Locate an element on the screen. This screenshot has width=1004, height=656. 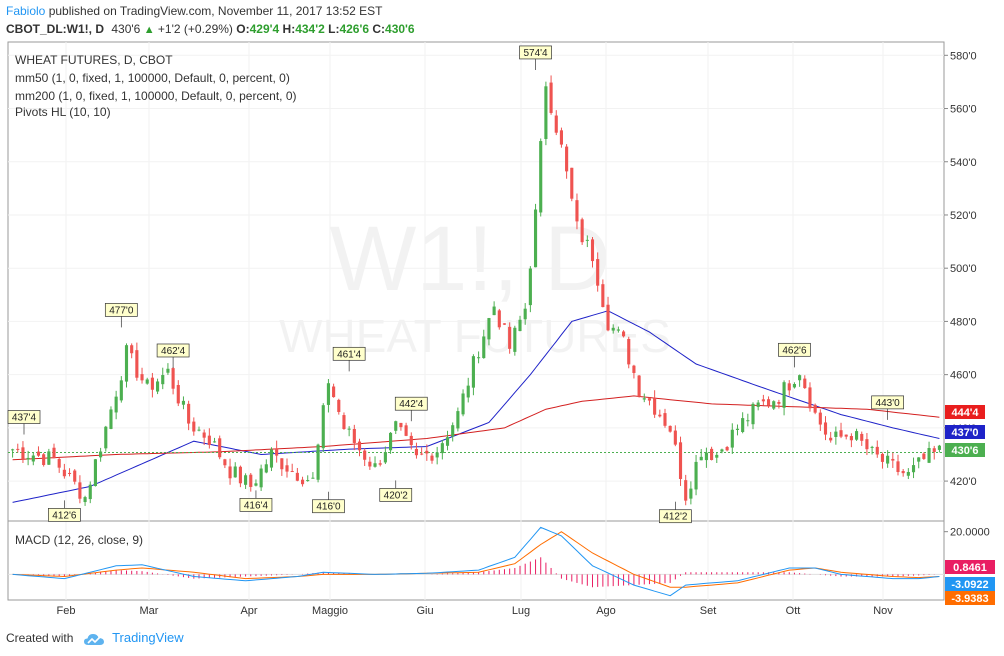
pivot-text: 443'0 is located at coordinates (888, 403).